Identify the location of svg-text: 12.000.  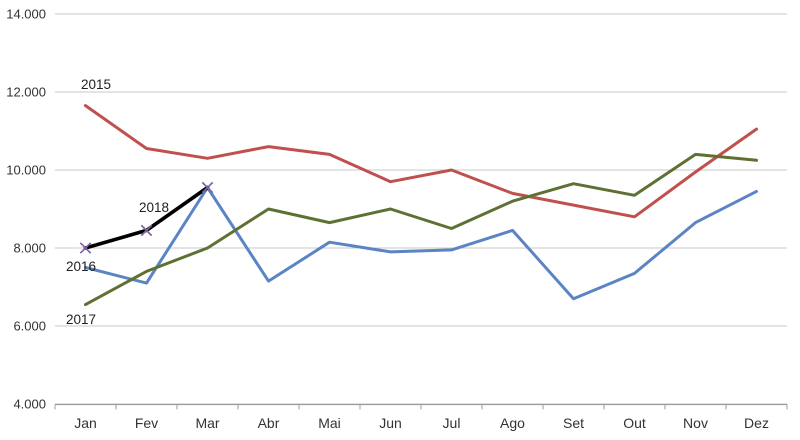
(26, 92).